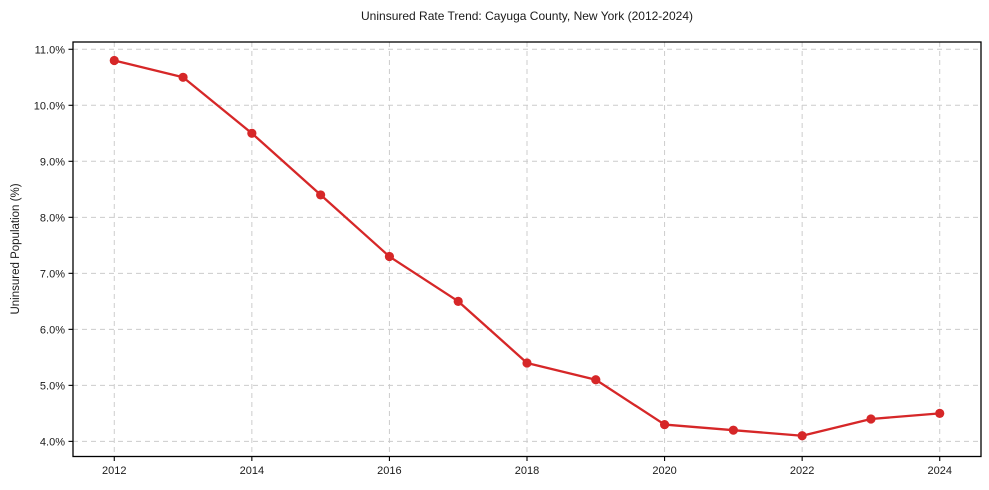 The height and width of the screenshot is (490, 989). What do you see at coordinates (50, 50) in the screenshot?
I see `y-tick-label: 11.0%` at bounding box center [50, 50].